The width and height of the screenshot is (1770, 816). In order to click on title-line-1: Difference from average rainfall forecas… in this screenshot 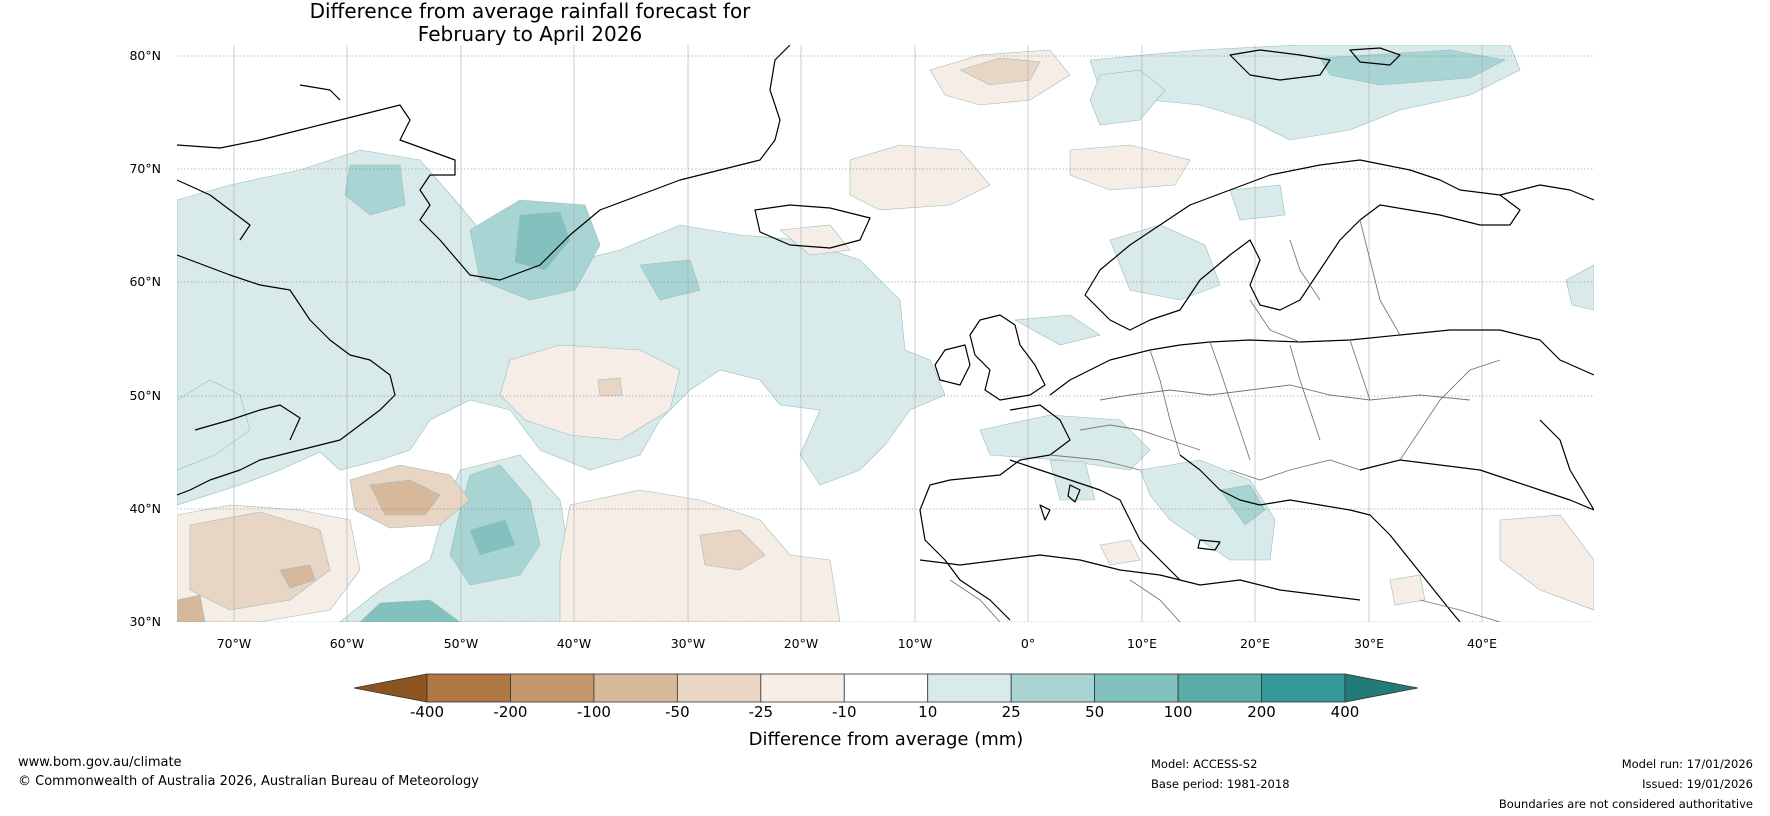, I will do `click(530, 11)`.